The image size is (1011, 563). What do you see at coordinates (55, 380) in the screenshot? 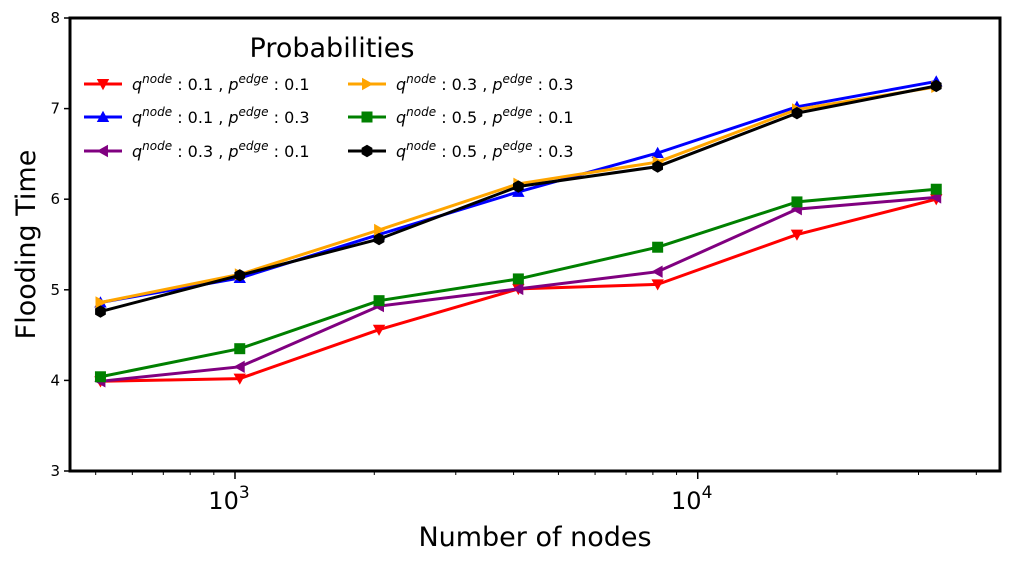
I see `y-tick-label: 4` at bounding box center [55, 380].